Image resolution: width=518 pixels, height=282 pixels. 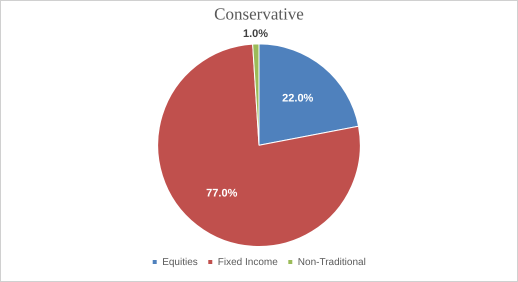 What do you see at coordinates (180, 262) in the screenshot?
I see `legend-label: Equities` at bounding box center [180, 262].